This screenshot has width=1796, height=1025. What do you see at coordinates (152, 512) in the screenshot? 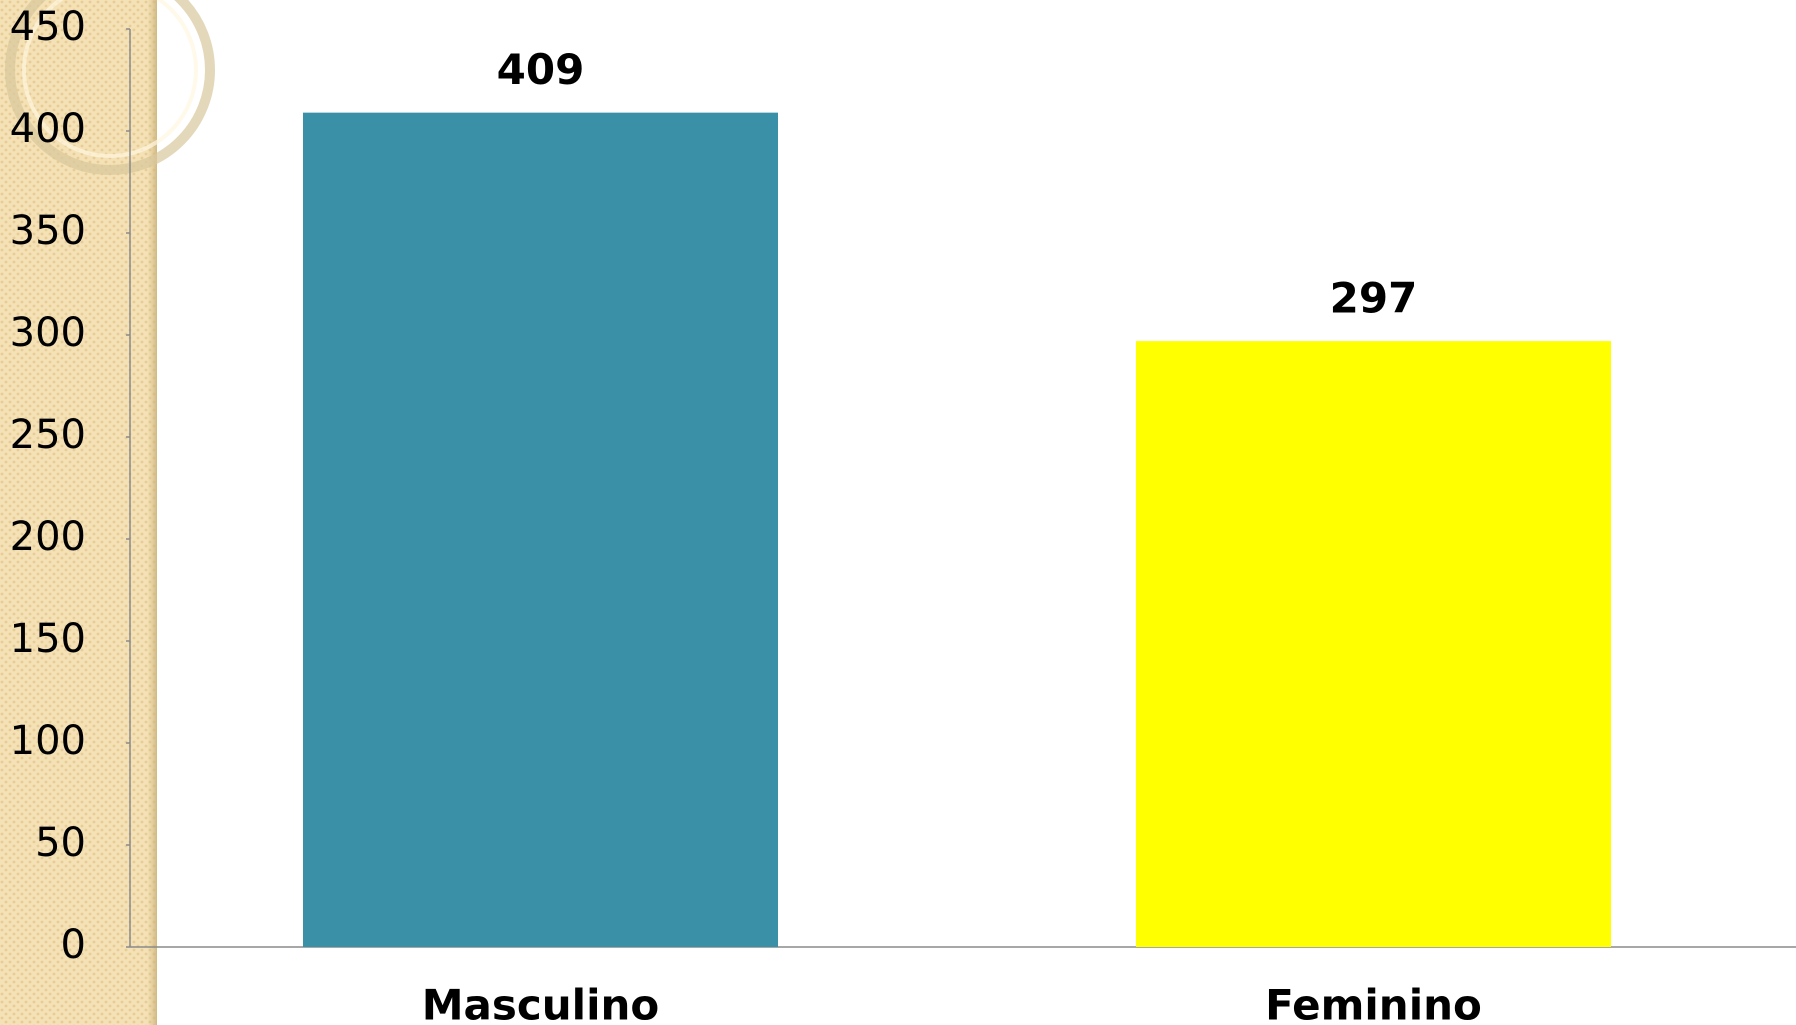
I see `side-panel-edge` at bounding box center [152, 512].